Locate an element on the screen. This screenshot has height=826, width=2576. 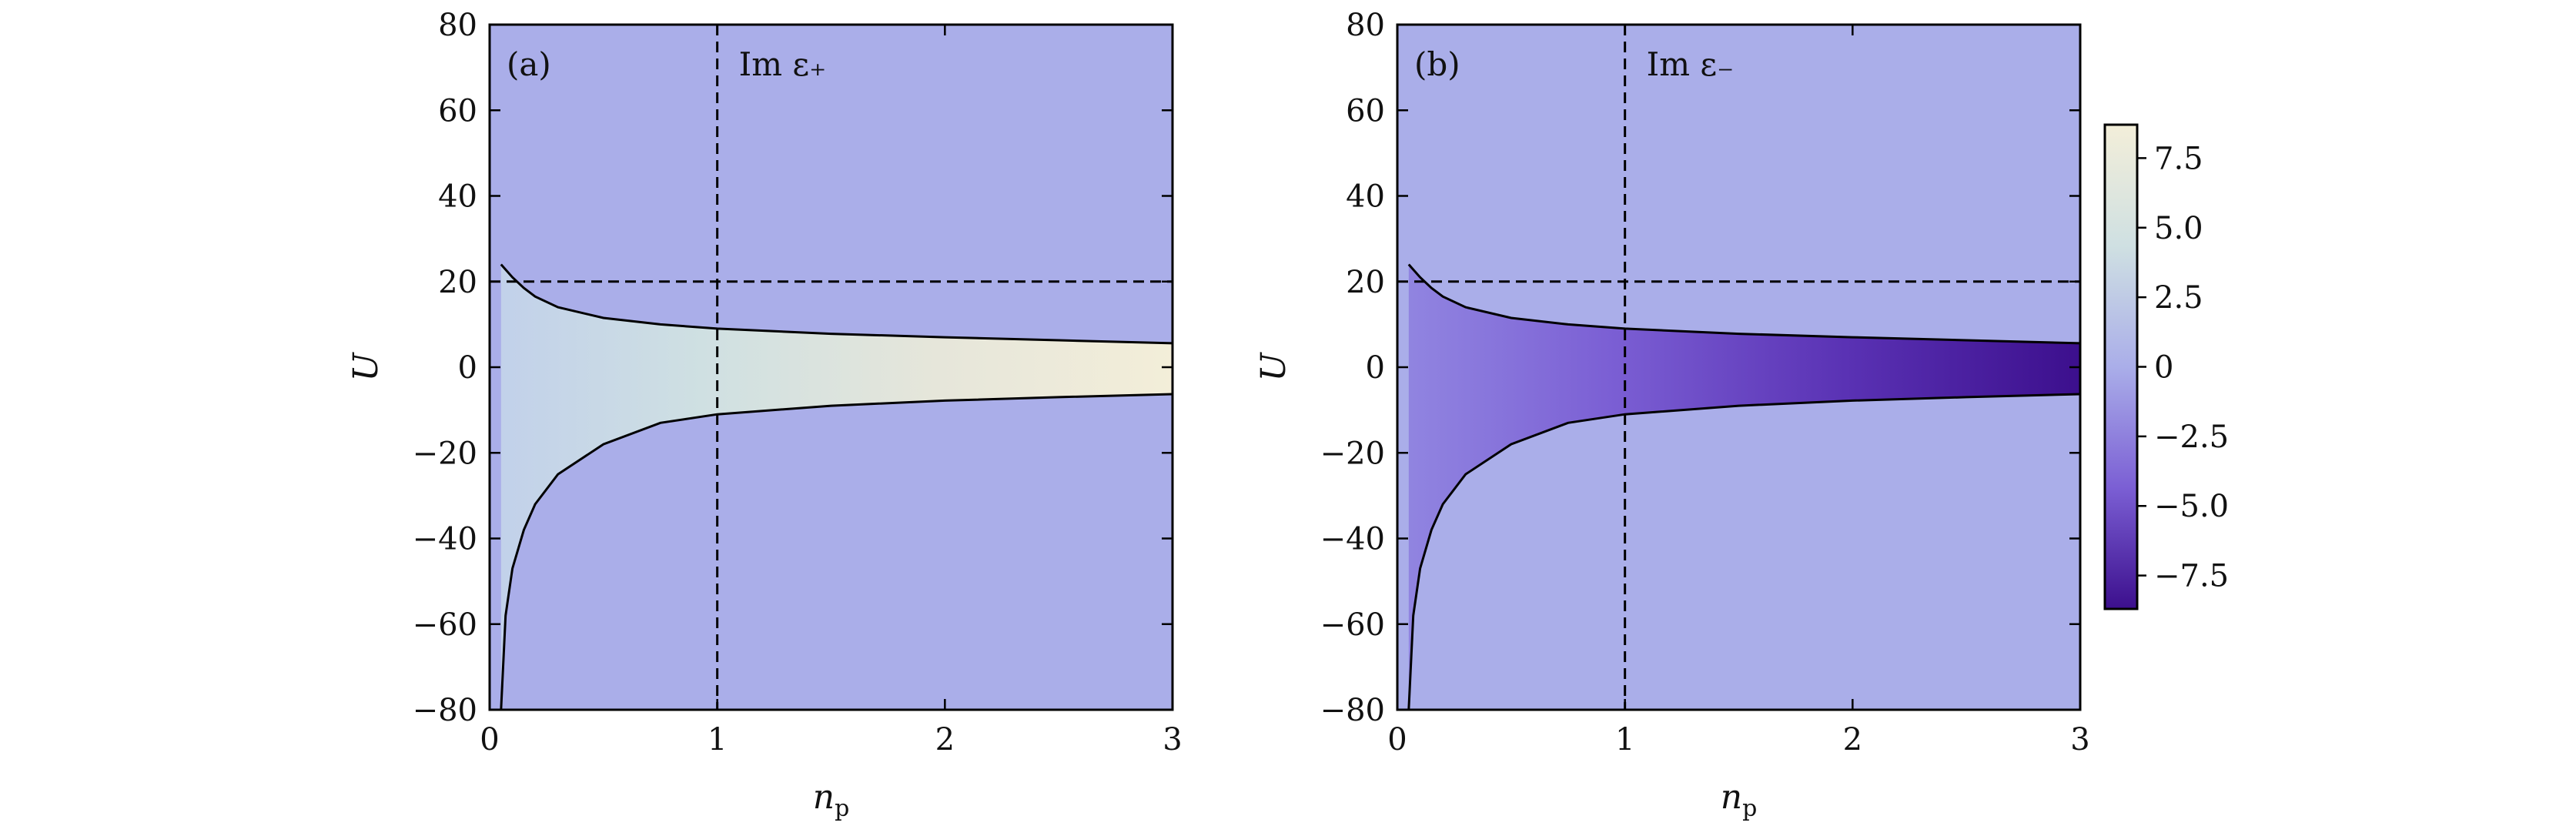
colorbar-tick-label: 7.5 is located at coordinates (2178, 158).